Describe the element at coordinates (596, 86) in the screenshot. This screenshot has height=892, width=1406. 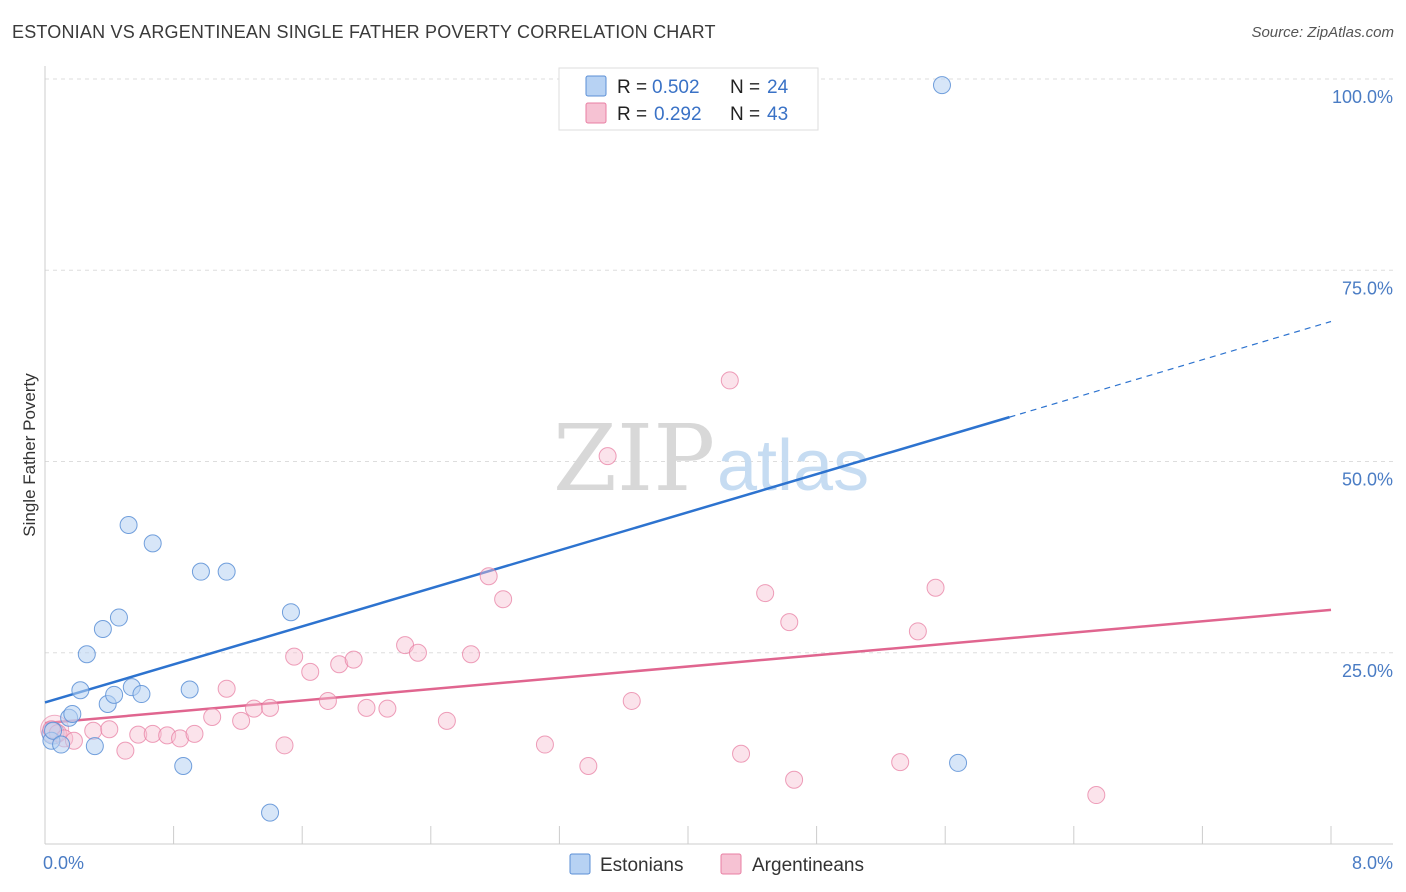
I see `legend-swatch-estonians` at that location.